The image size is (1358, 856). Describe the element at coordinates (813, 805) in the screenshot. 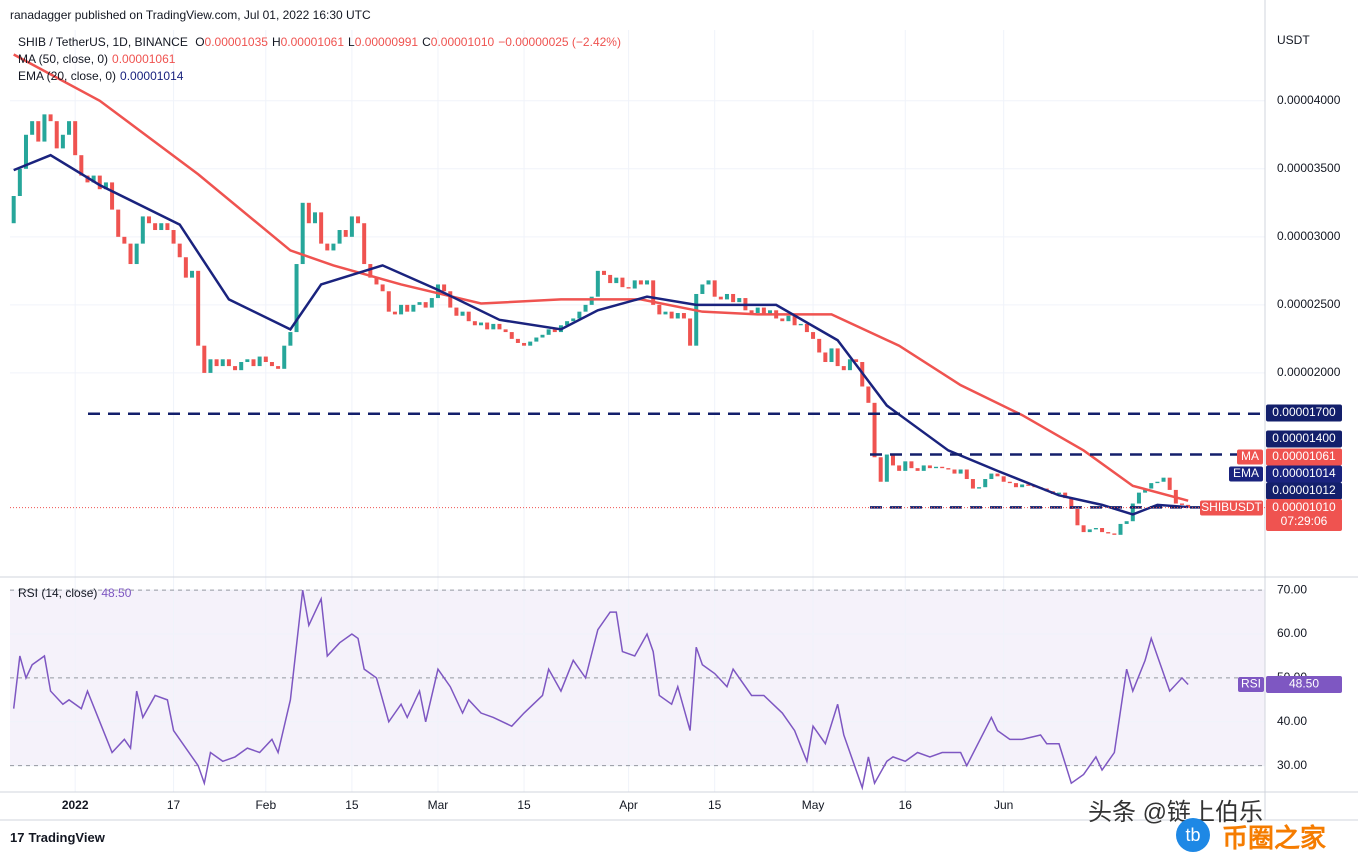

I see `x-tick-label: May` at that location.